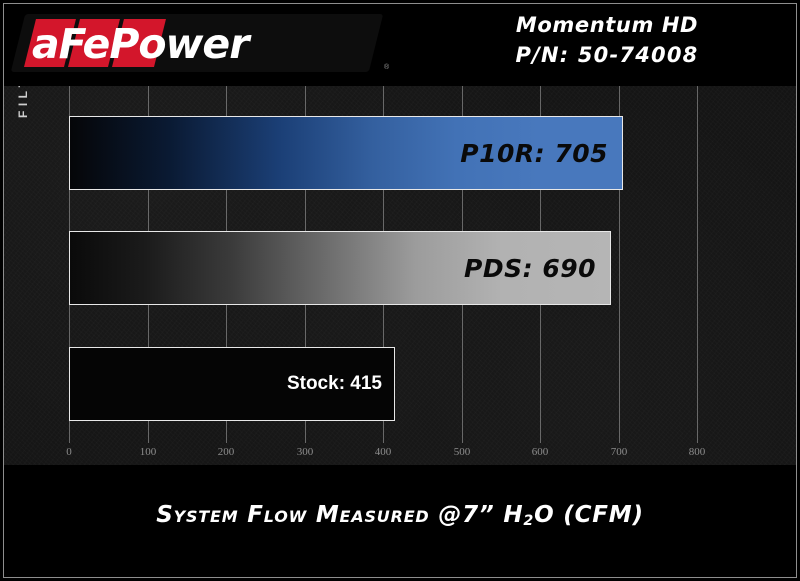 This screenshot has width=800, height=581. Describe the element at coordinates (619, 452) in the screenshot. I see `x-tick-label-700: 700` at that location.